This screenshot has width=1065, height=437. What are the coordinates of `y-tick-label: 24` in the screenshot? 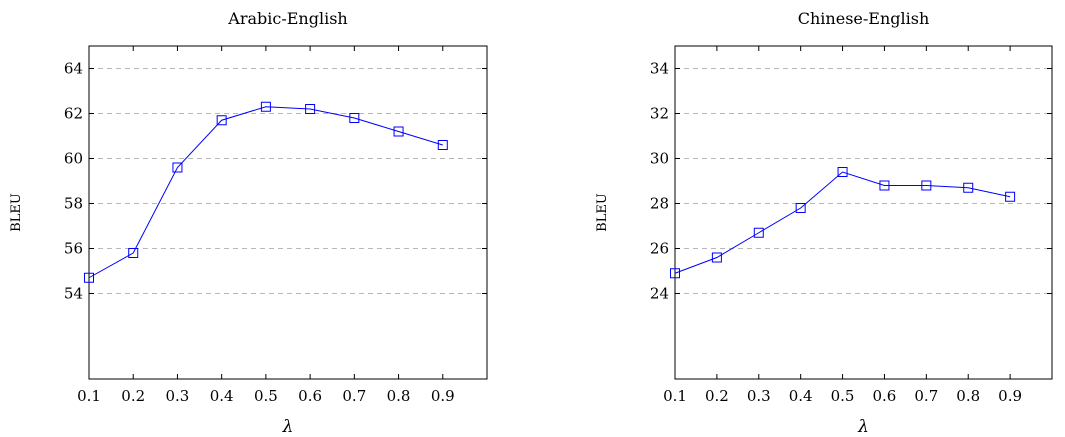 It's located at (659, 294).